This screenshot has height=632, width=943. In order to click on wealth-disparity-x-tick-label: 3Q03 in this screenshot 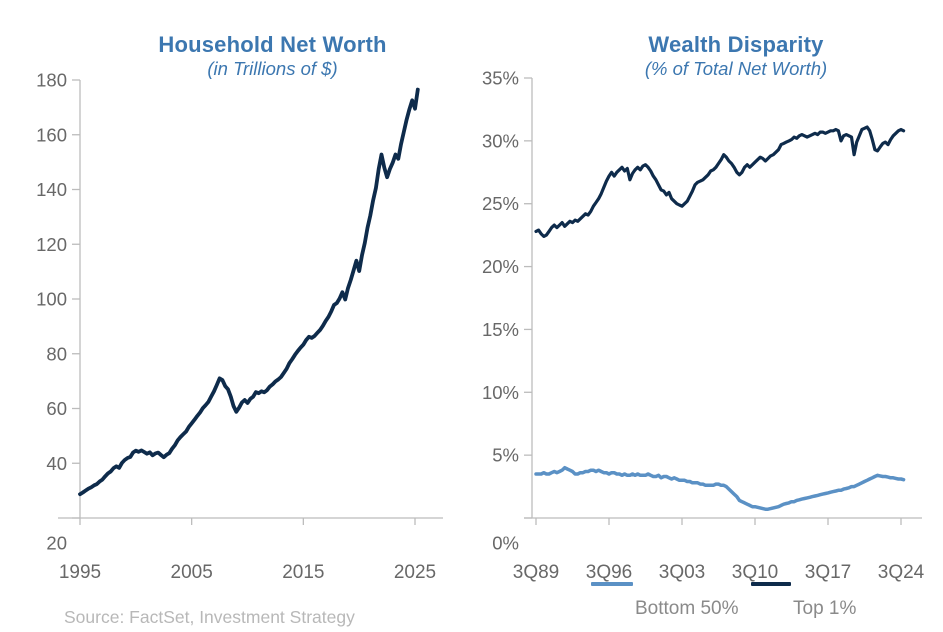, I will do `click(682, 572)`.